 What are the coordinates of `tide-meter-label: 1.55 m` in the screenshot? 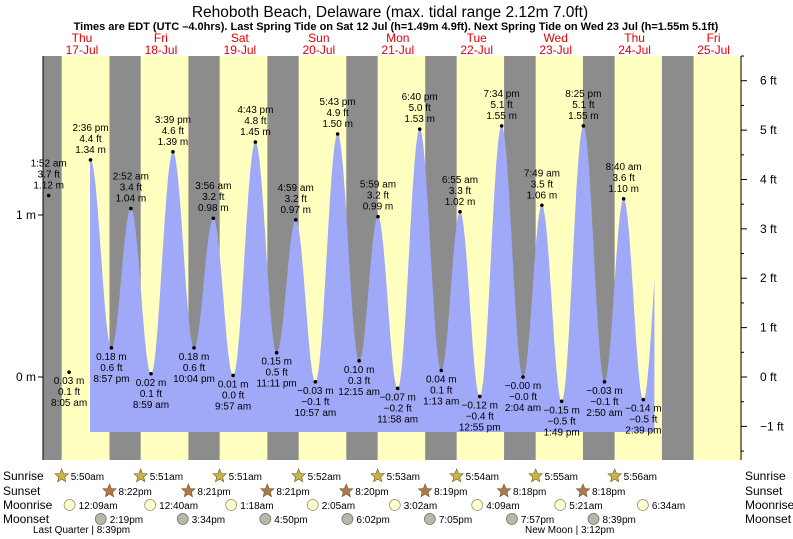 It's located at (583, 116).